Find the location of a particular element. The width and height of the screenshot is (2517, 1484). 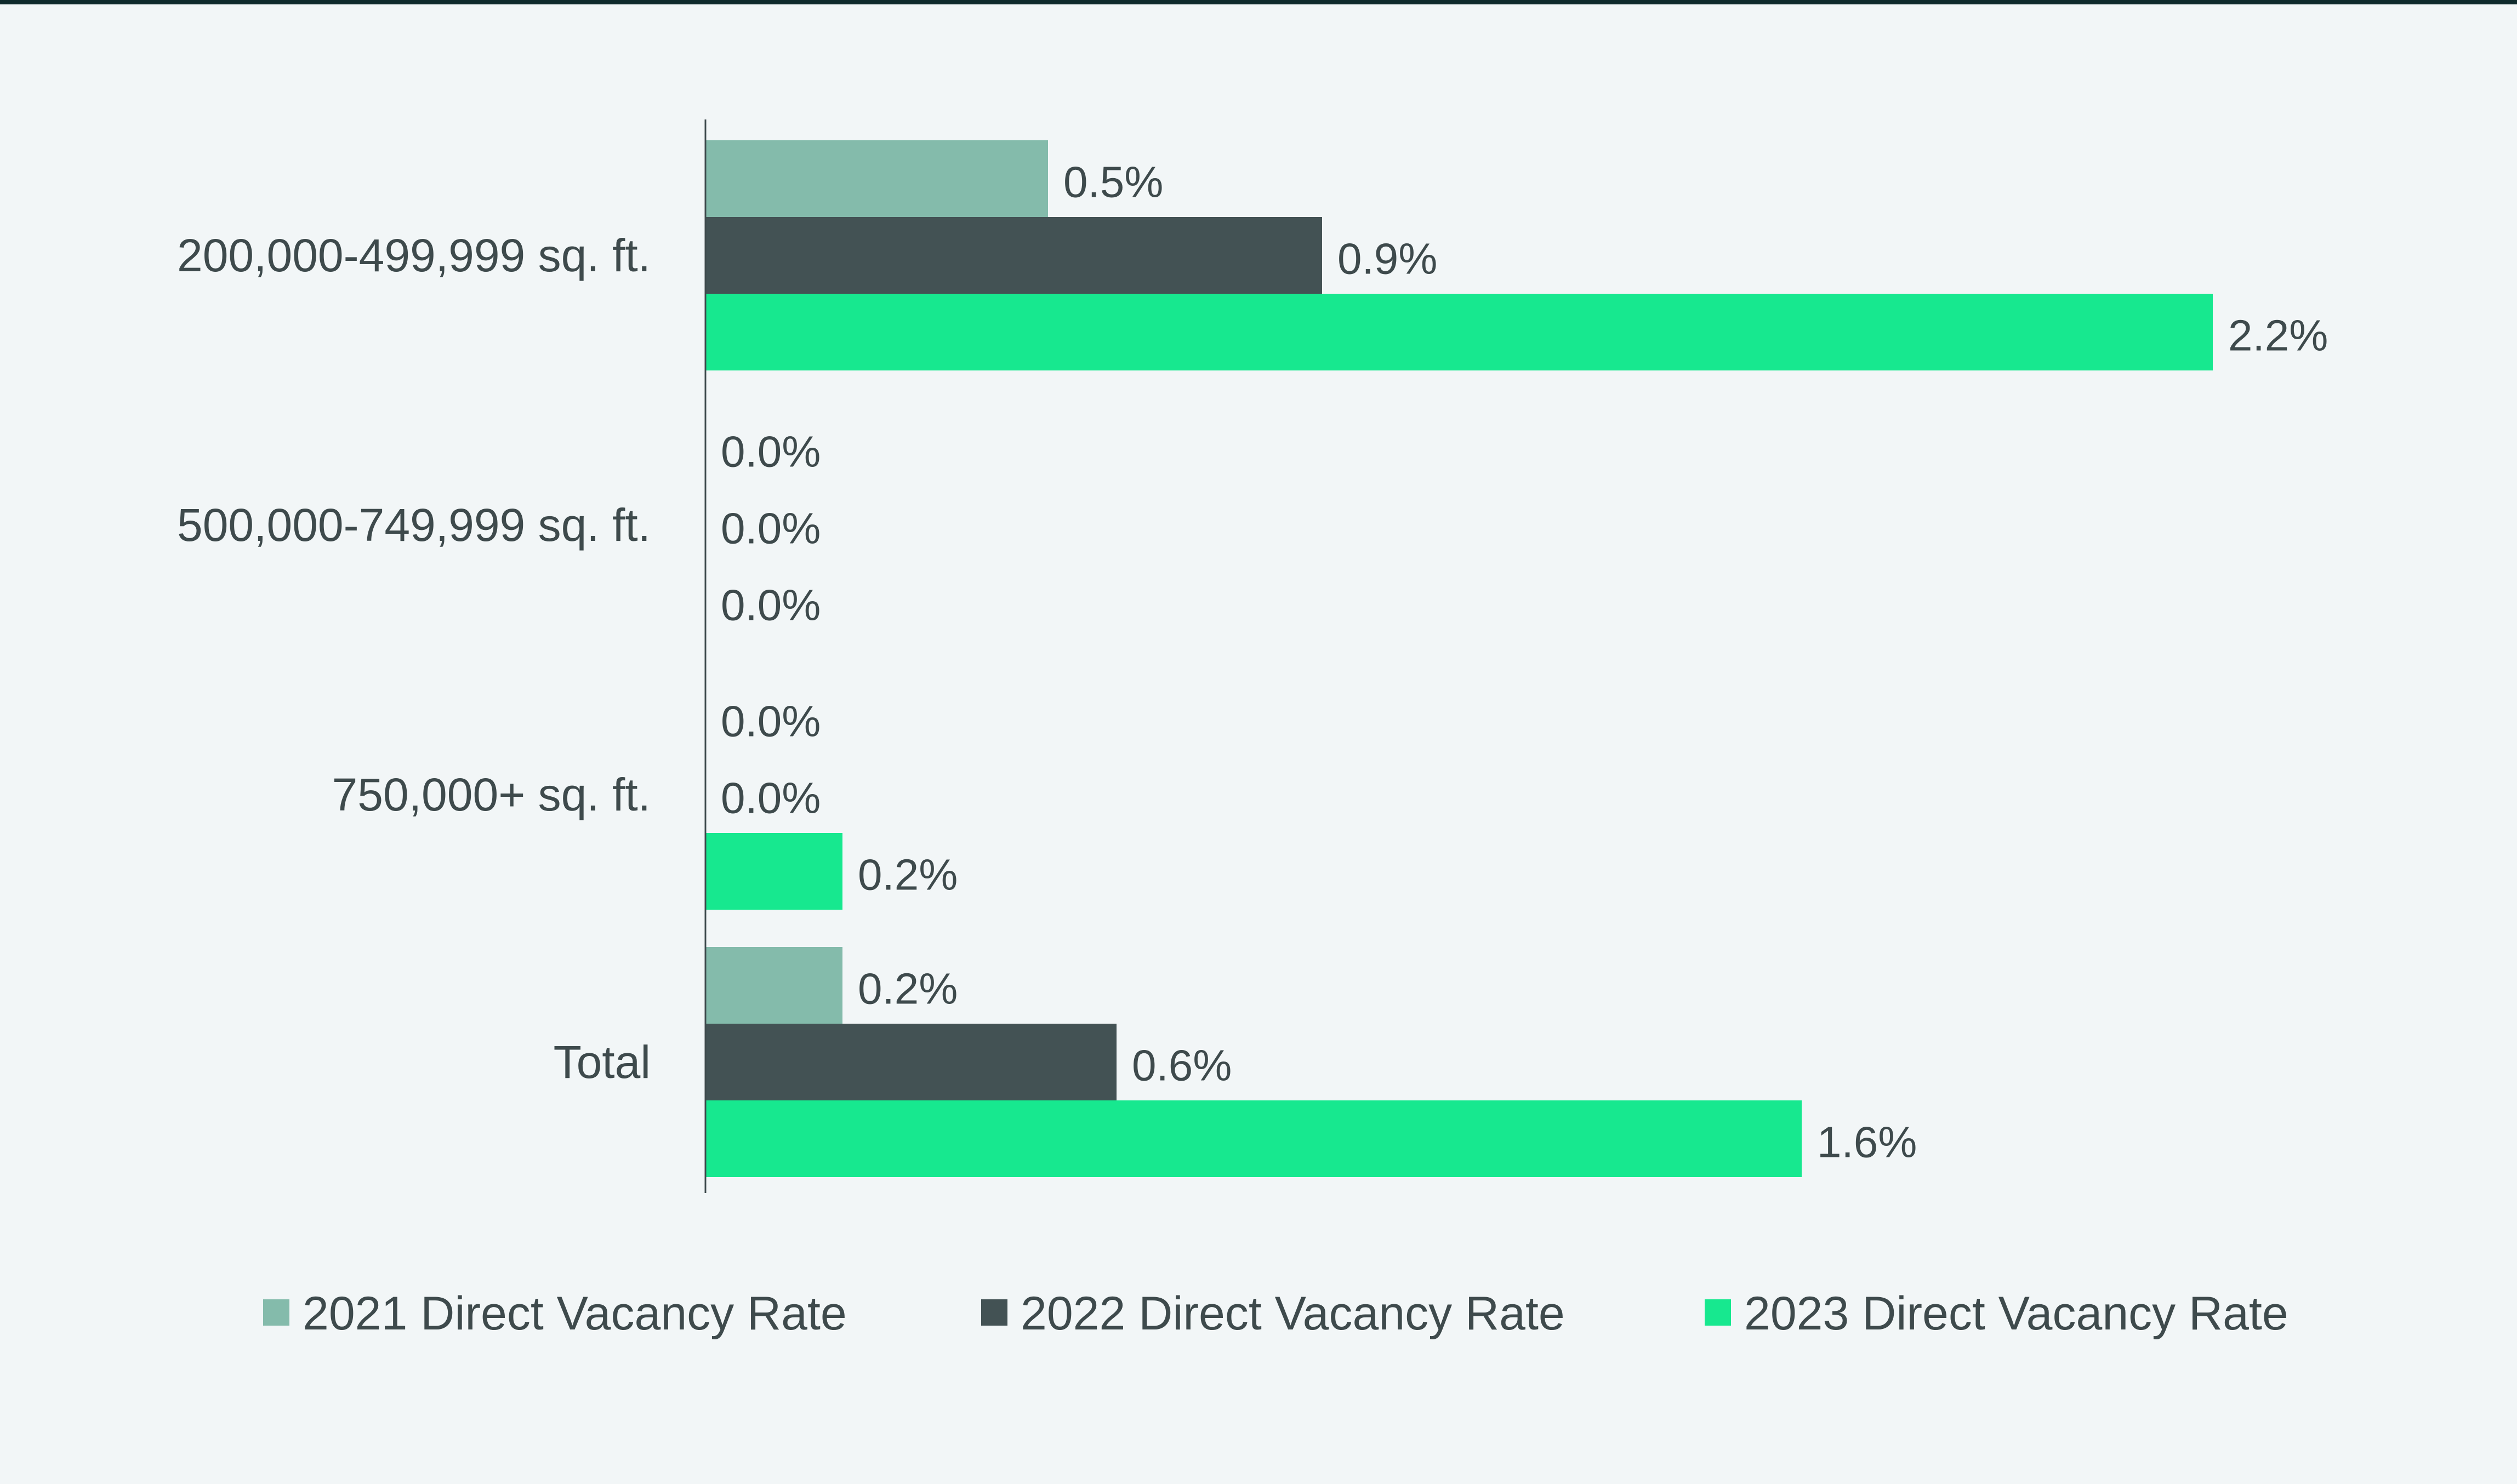

bar-2022-200-000-499-999-sq-ft is located at coordinates (1013, 255).